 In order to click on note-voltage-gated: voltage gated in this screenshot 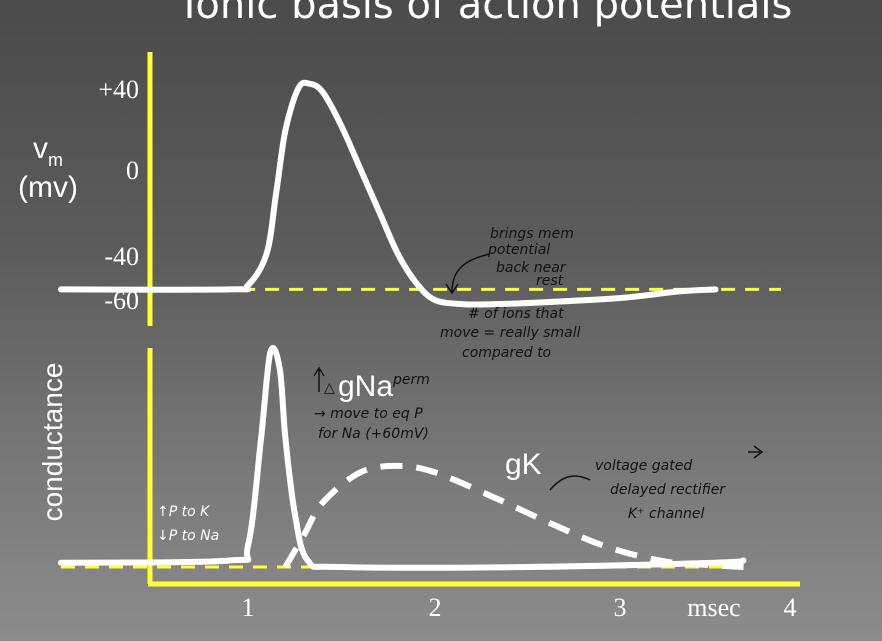, I will do `click(643, 466)`.